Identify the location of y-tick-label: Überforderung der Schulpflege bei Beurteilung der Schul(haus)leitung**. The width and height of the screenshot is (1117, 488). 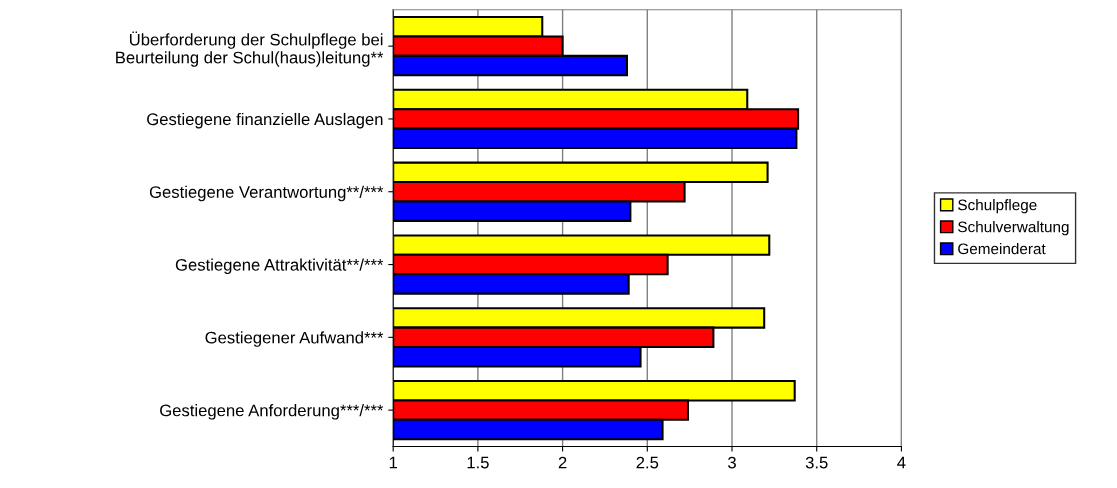
(250, 49).